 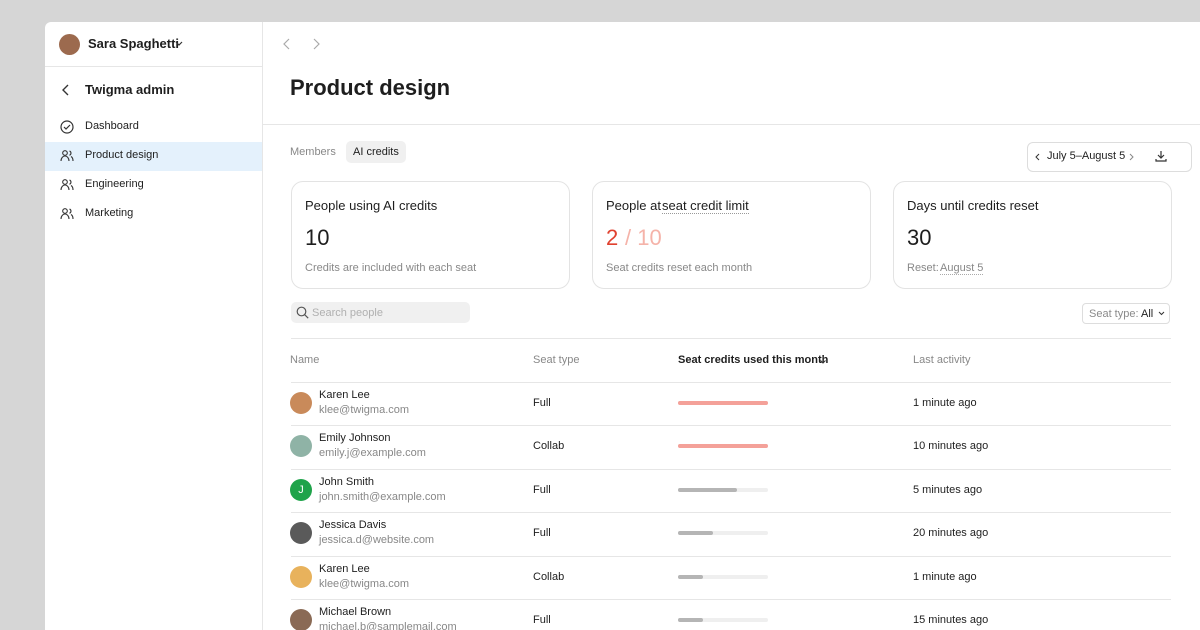 I want to click on member-email: emily.j@example.com, so click(x=372, y=453).